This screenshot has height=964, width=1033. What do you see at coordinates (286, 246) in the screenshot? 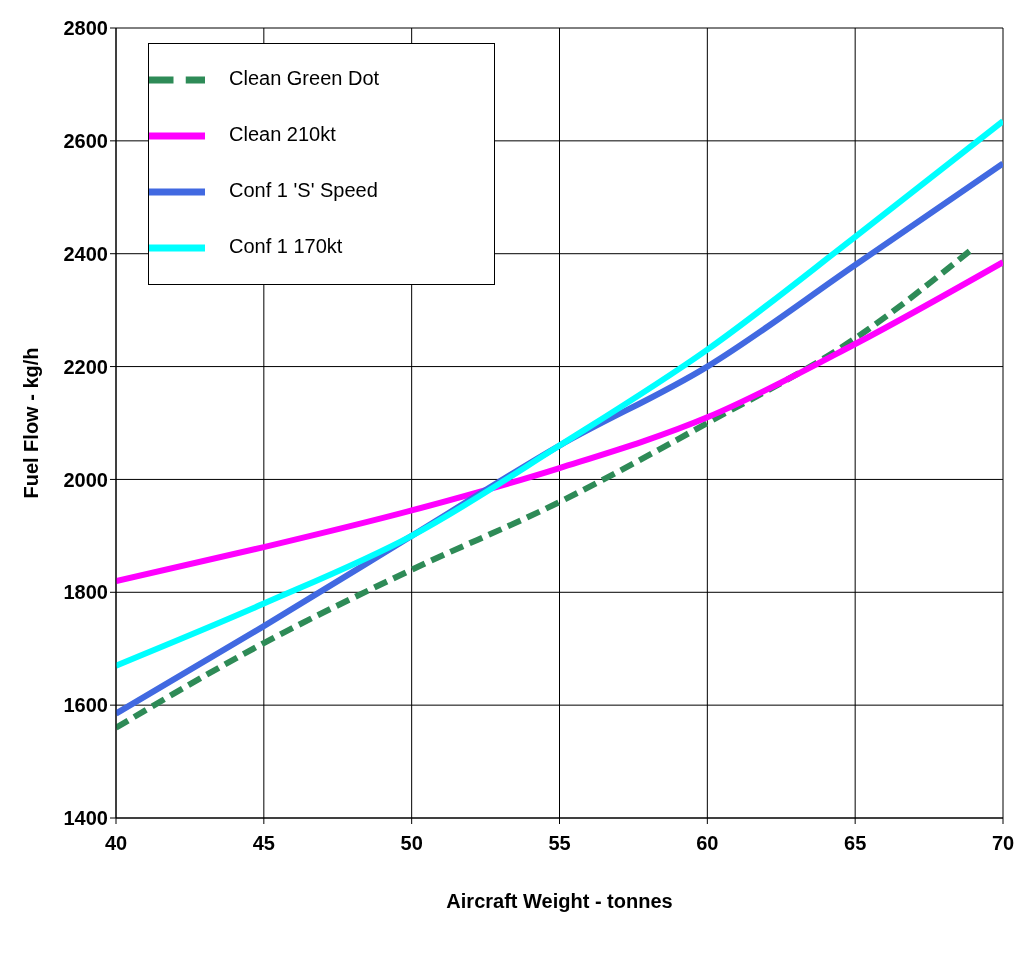
I see `legend-label: Conf 1 170kt` at bounding box center [286, 246].